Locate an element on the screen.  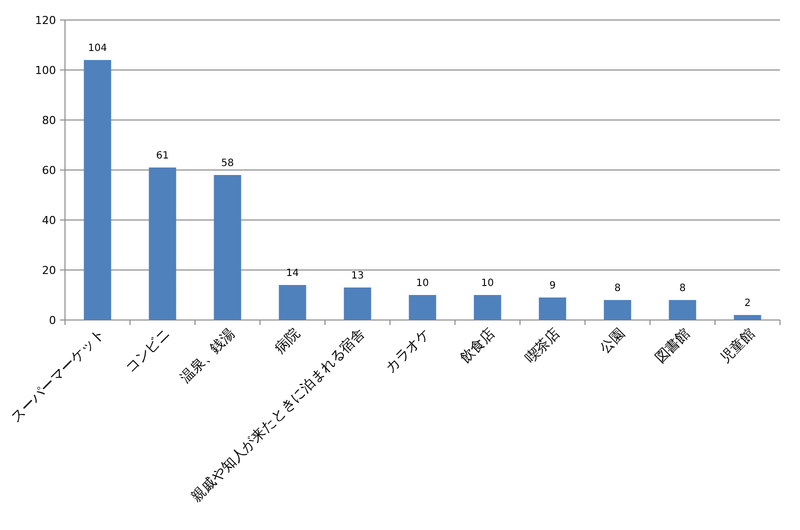
x-tick-label: 温泉、銭湯 is located at coordinates (208, 356).